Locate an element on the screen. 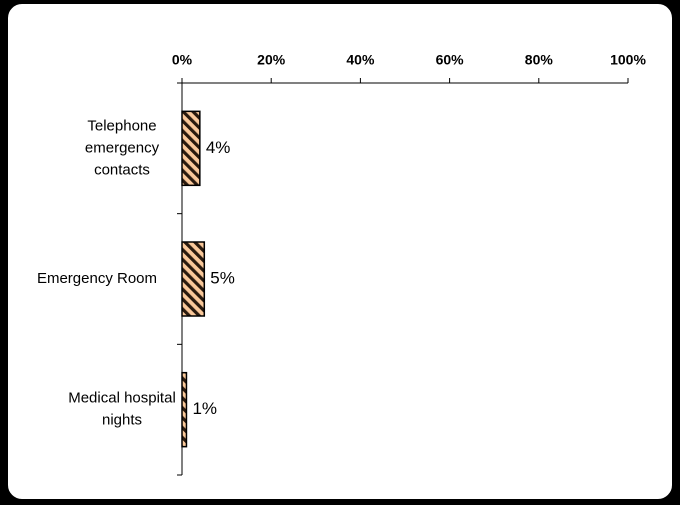 The width and height of the screenshot is (680, 505). x-tick-label: 0% is located at coordinates (182, 60).